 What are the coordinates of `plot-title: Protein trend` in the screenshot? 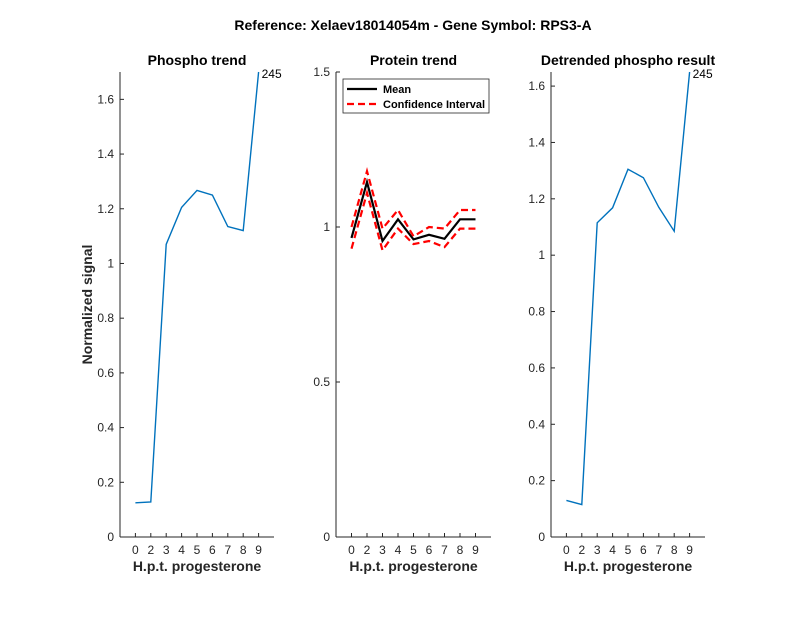 It's located at (413, 60).